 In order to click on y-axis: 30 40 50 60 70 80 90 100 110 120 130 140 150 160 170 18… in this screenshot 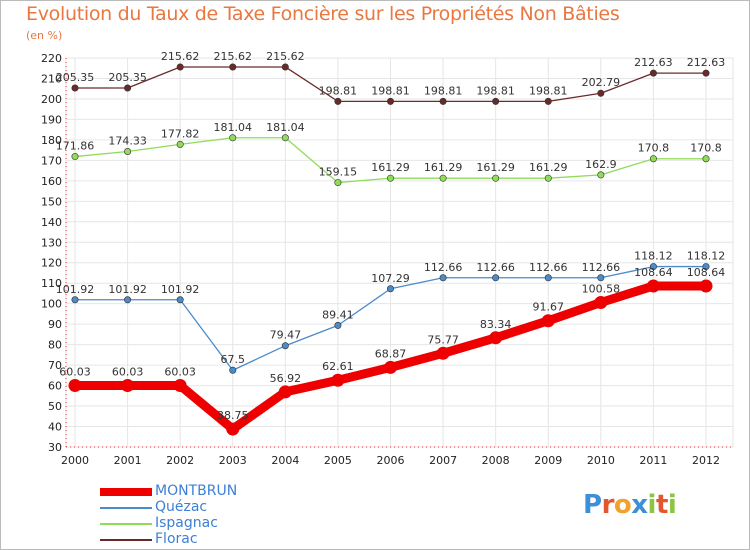, I will do `click(54, 253)`.